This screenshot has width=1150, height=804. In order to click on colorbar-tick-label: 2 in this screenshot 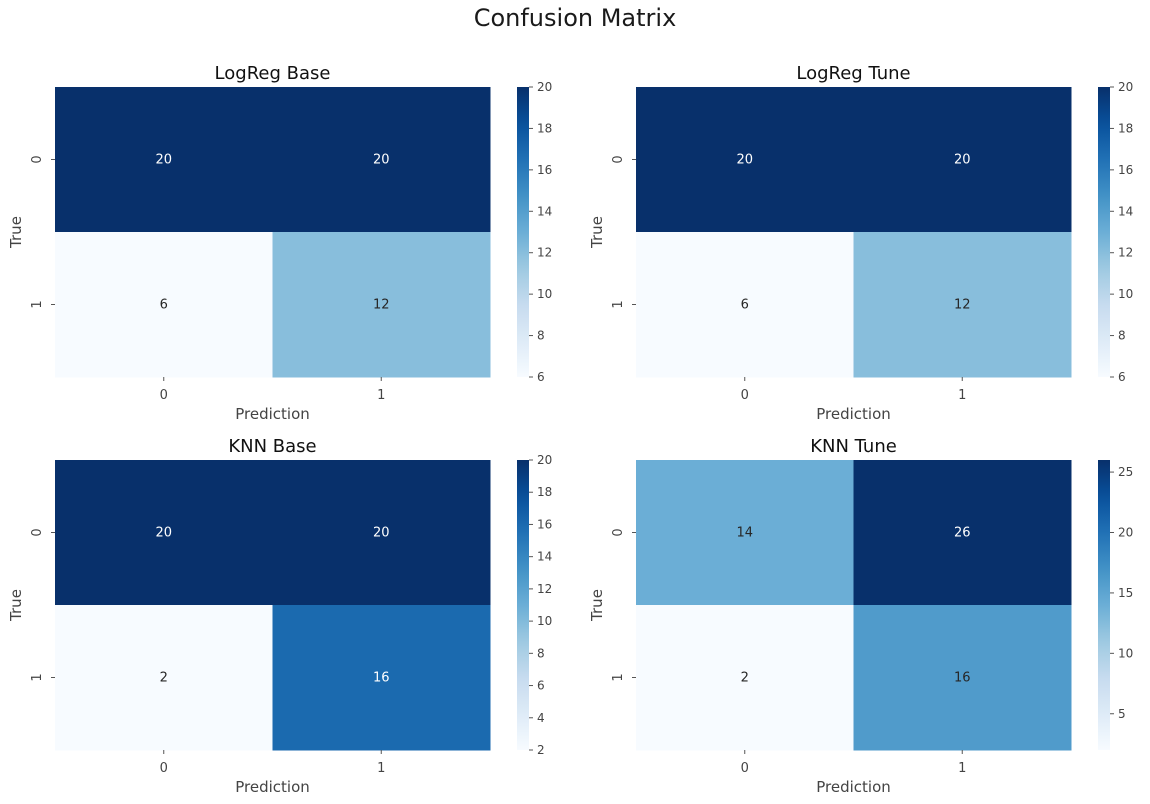, I will do `click(541, 750)`.